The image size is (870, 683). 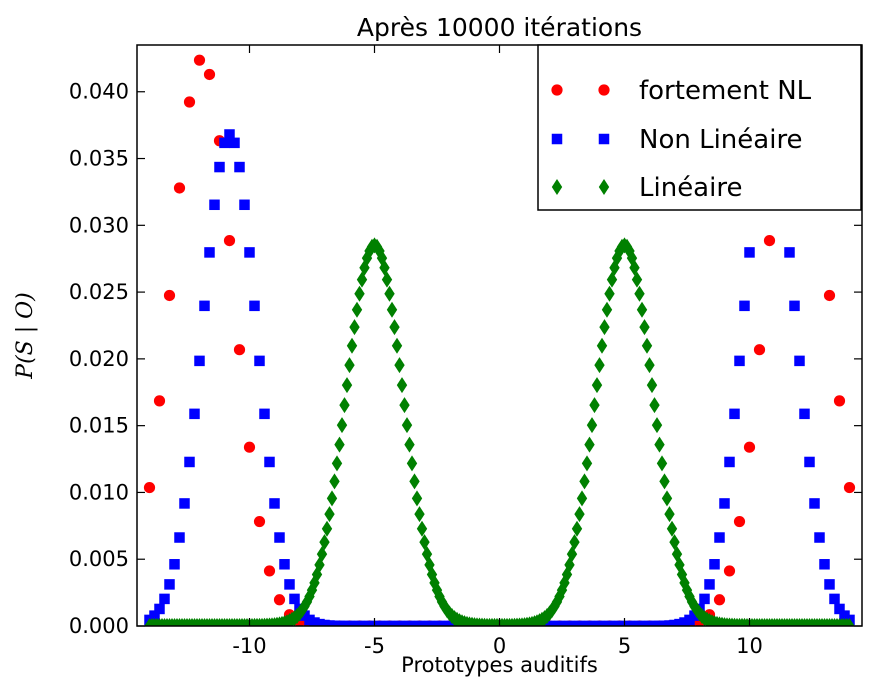 What do you see at coordinates (99, 426) in the screenshot?
I see `y-tick-label: 0.015` at bounding box center [99, 426].